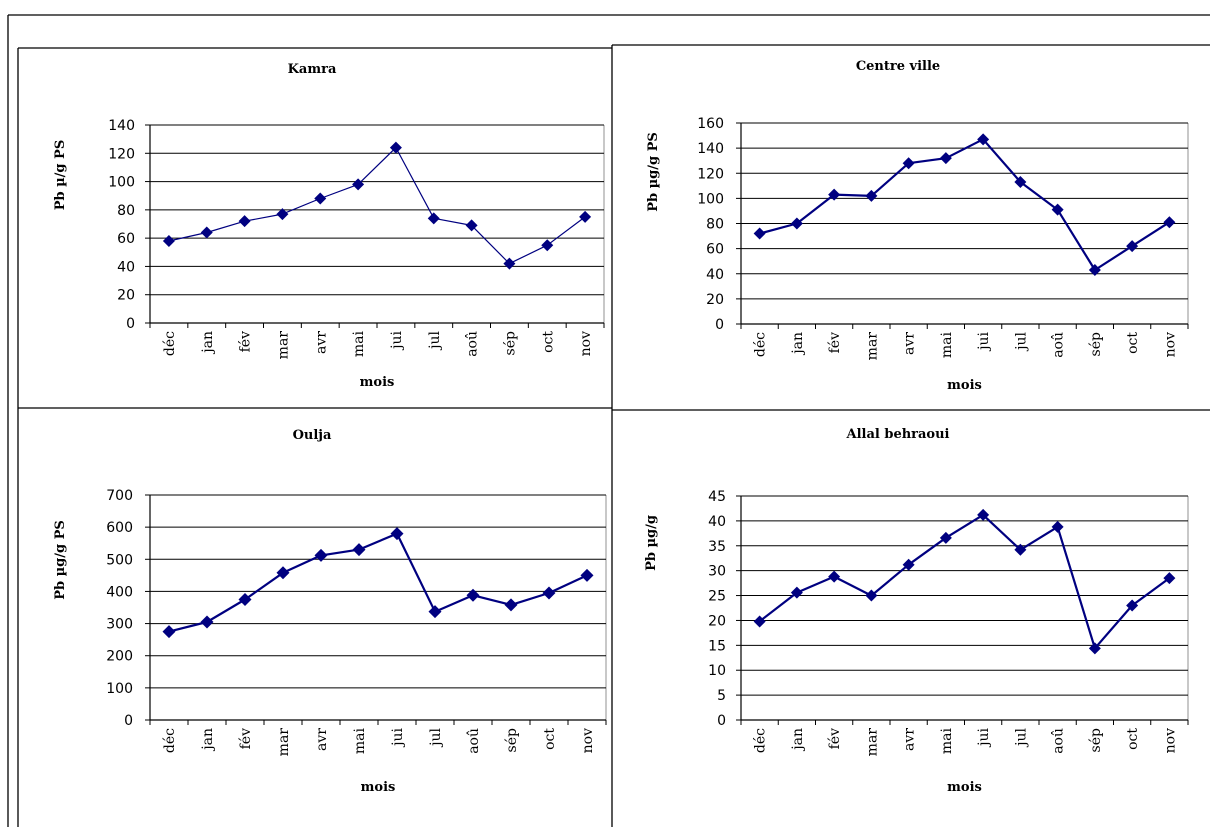 Image resolution: width=1210 pixels, height=827 pixels. I want to click on x-tick-label: déc, so click(170, 740).